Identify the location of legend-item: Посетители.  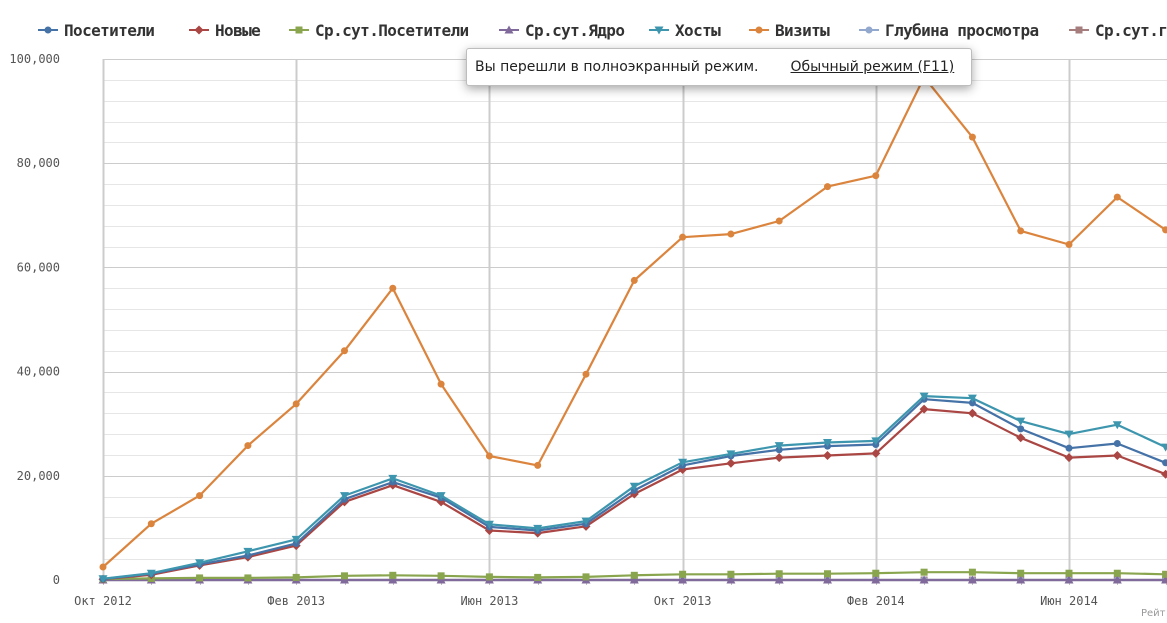
(96, 30).